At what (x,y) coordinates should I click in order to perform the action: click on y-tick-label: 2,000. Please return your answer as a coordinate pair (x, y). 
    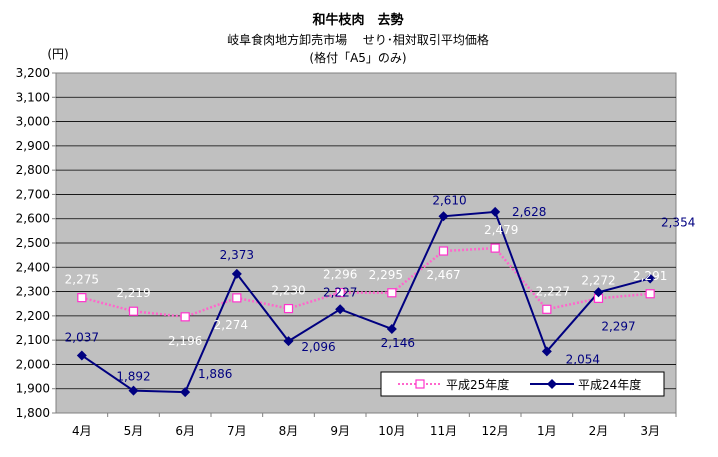
    Looking at the image, I should click on (33, 364).